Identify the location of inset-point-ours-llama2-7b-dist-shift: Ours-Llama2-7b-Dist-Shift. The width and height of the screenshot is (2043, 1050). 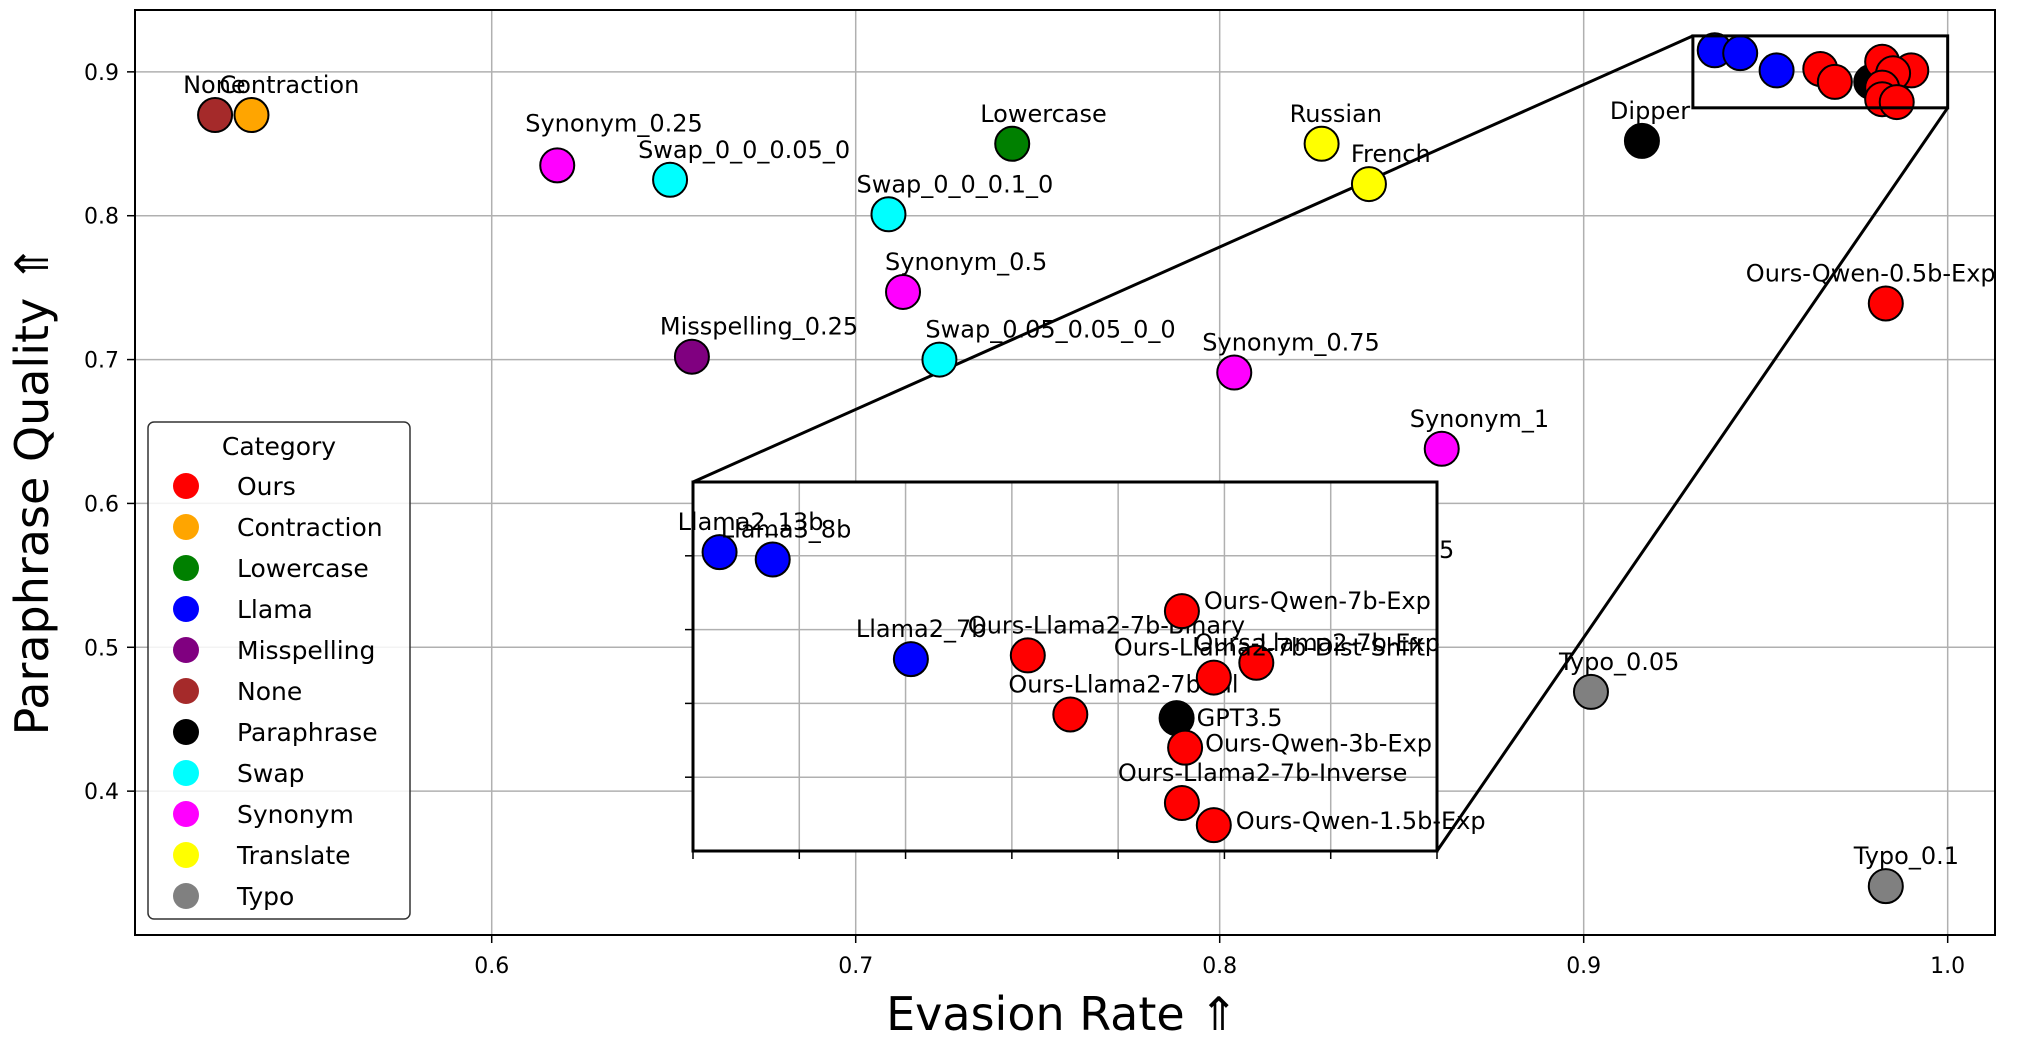
(1269, 665).